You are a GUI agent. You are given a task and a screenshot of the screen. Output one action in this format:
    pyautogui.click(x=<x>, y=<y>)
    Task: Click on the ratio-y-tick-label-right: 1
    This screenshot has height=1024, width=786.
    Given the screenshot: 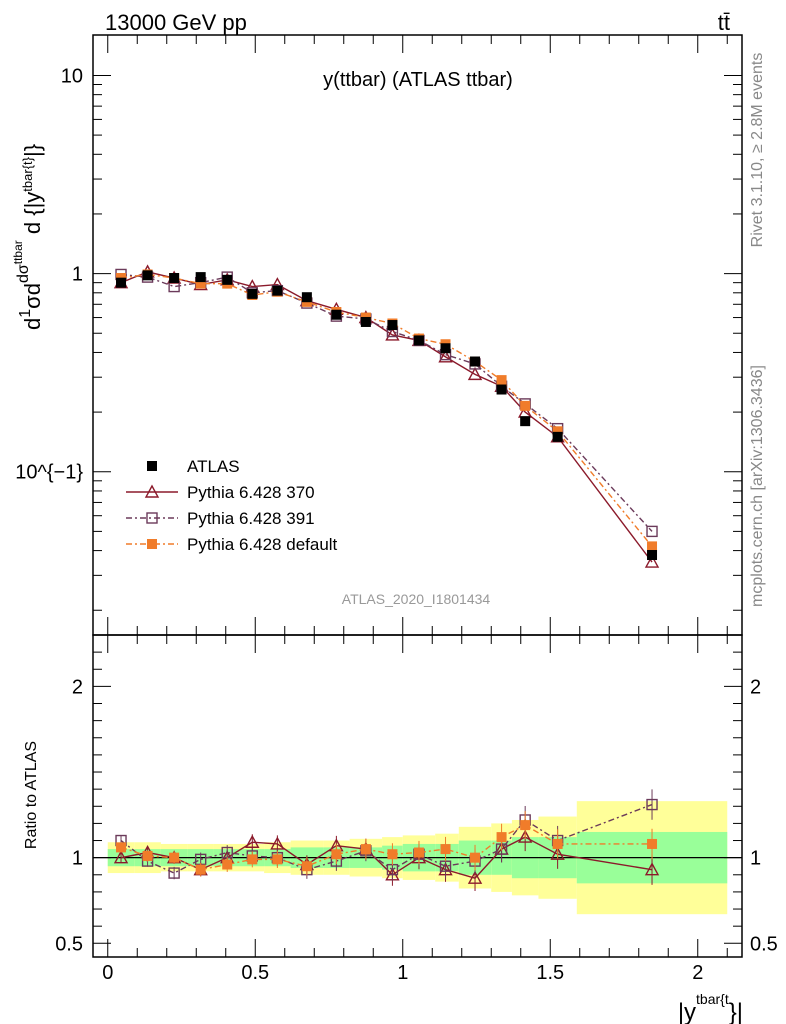 What is the action you would take?
    pyautogui.click(x=755, y=859)
    